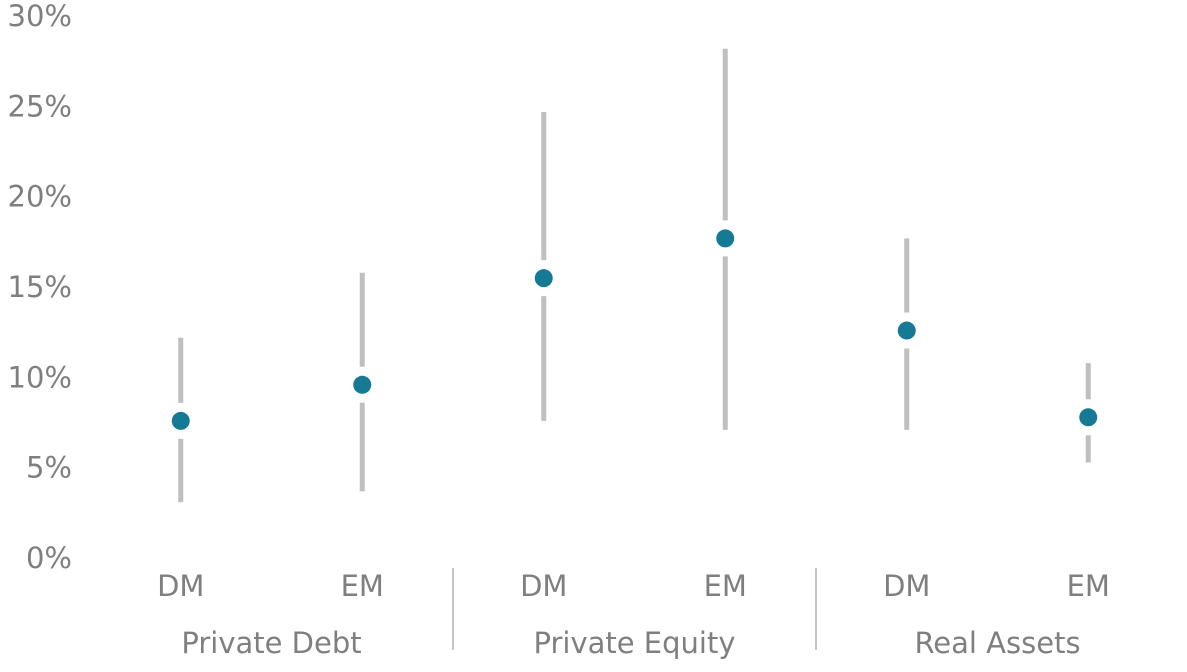 This screenshot has height=672, width=1187. Describe the element at coordinates (49, 558) in the screenshot. I see `y-tick-label: 0%` at that location.